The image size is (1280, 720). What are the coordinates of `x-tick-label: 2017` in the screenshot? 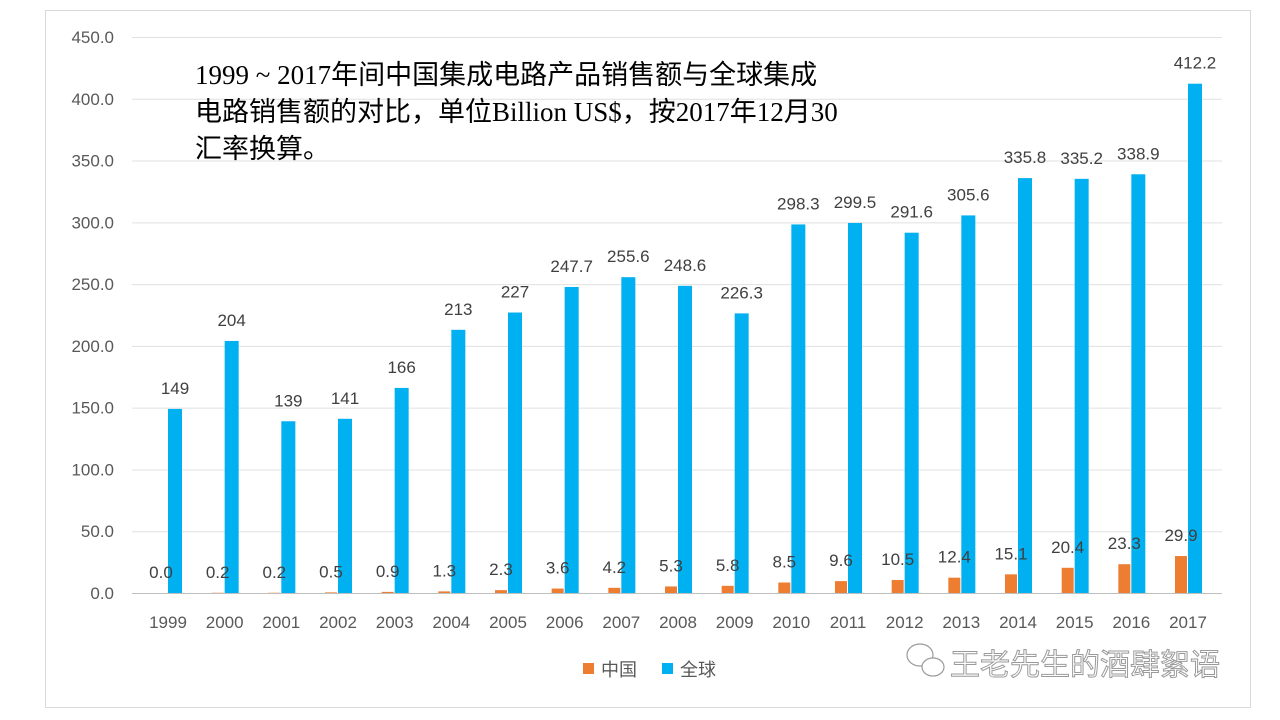 It's located at (1188, 622).